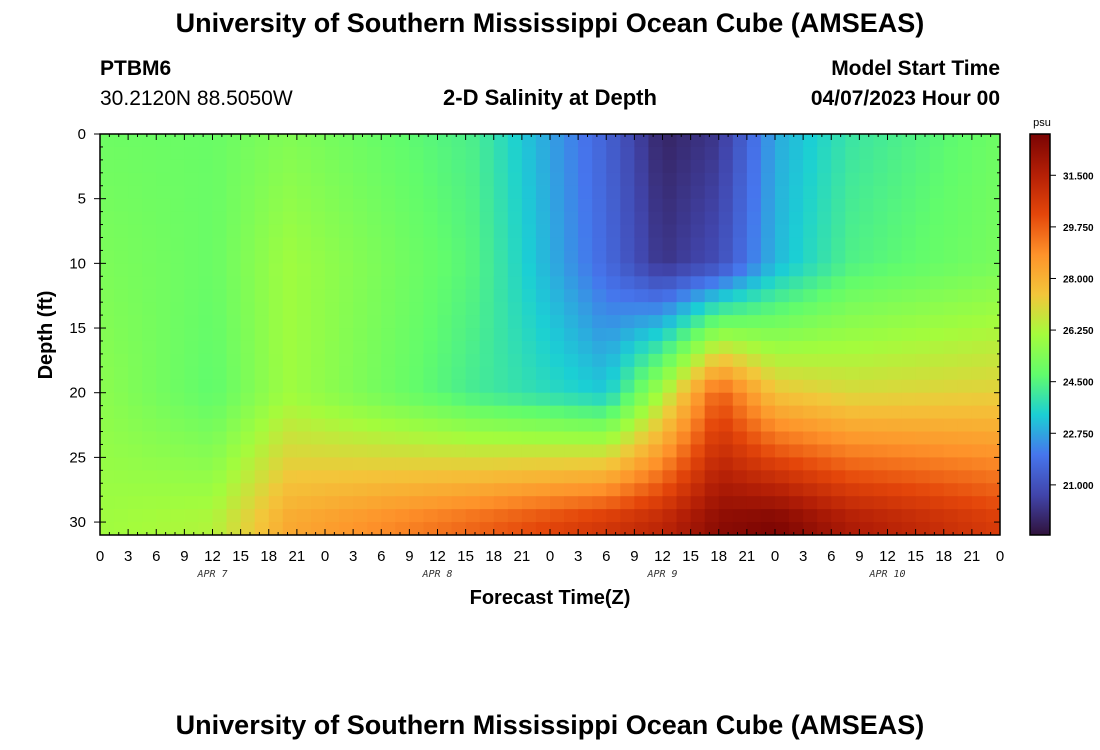  Describe the element at coordinates (1078, 279) in the screenshot. I see `colorbar-tick-label: 28.000` at that location.